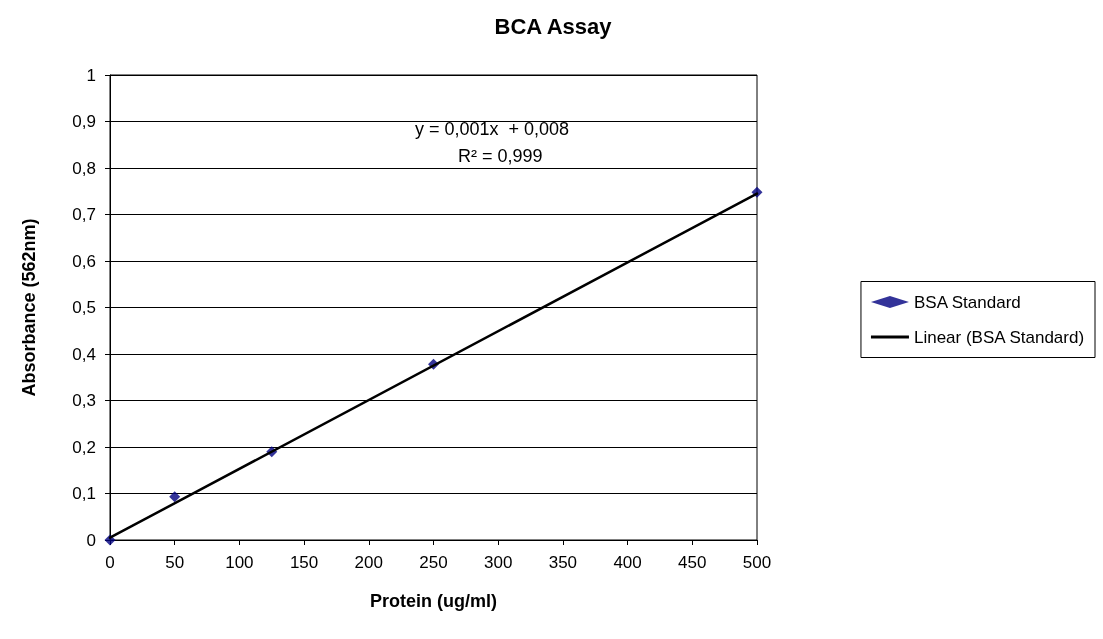  What do you see at coordinates (304, 562) in the screenshot?
I see `x-tick-label: 150` at bounding box center [304, 562].